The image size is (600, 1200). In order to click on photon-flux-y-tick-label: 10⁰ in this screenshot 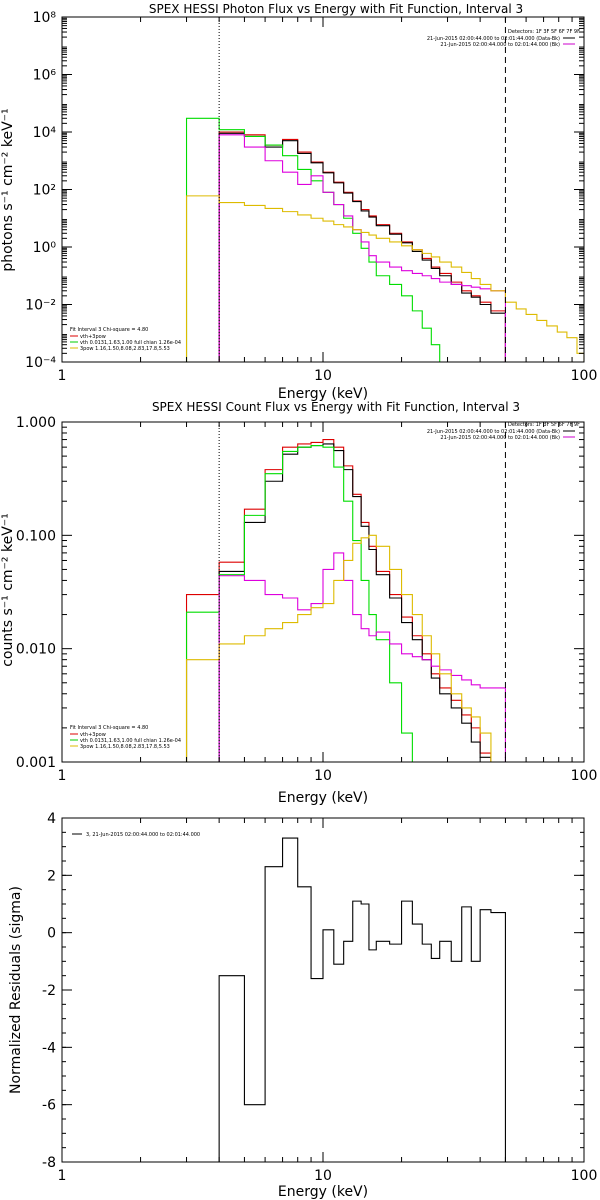, I will do `click(45, 248)`.